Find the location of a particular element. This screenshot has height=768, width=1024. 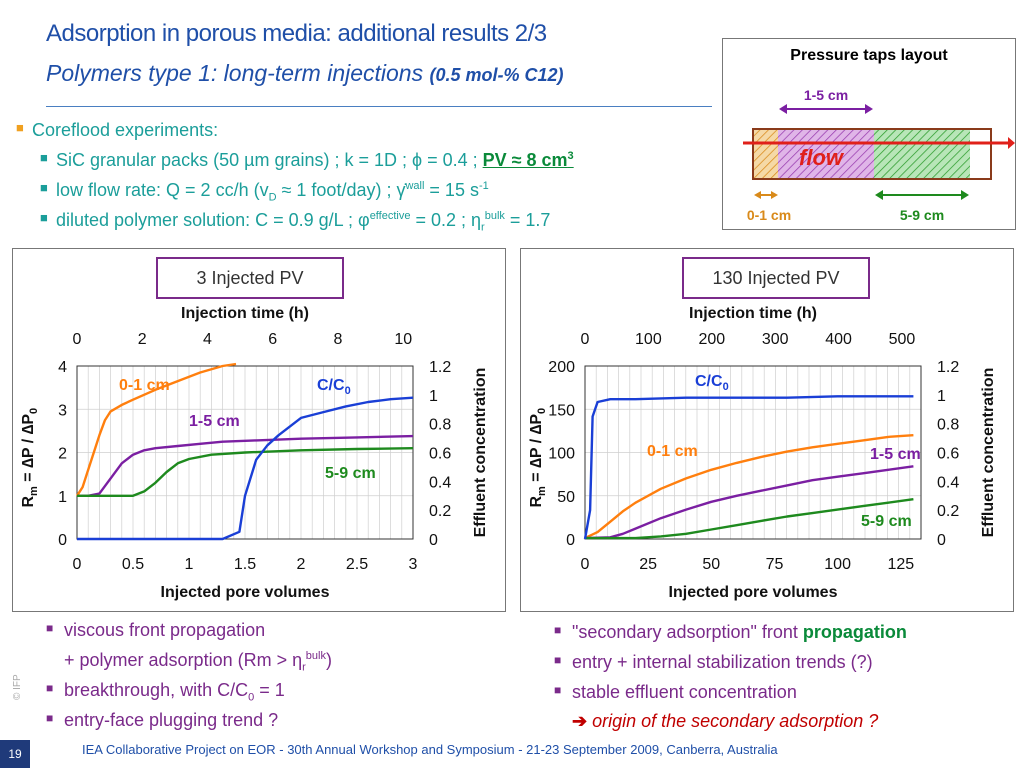

series-line-c-c0 is located at coordinates (748, 467).